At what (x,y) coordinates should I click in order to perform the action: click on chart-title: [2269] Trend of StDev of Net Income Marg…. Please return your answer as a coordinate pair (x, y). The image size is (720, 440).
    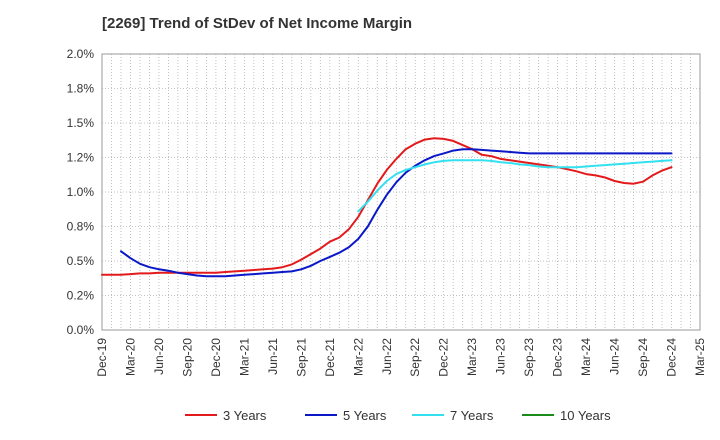
    Looking at the image, I should click on (257, 23).